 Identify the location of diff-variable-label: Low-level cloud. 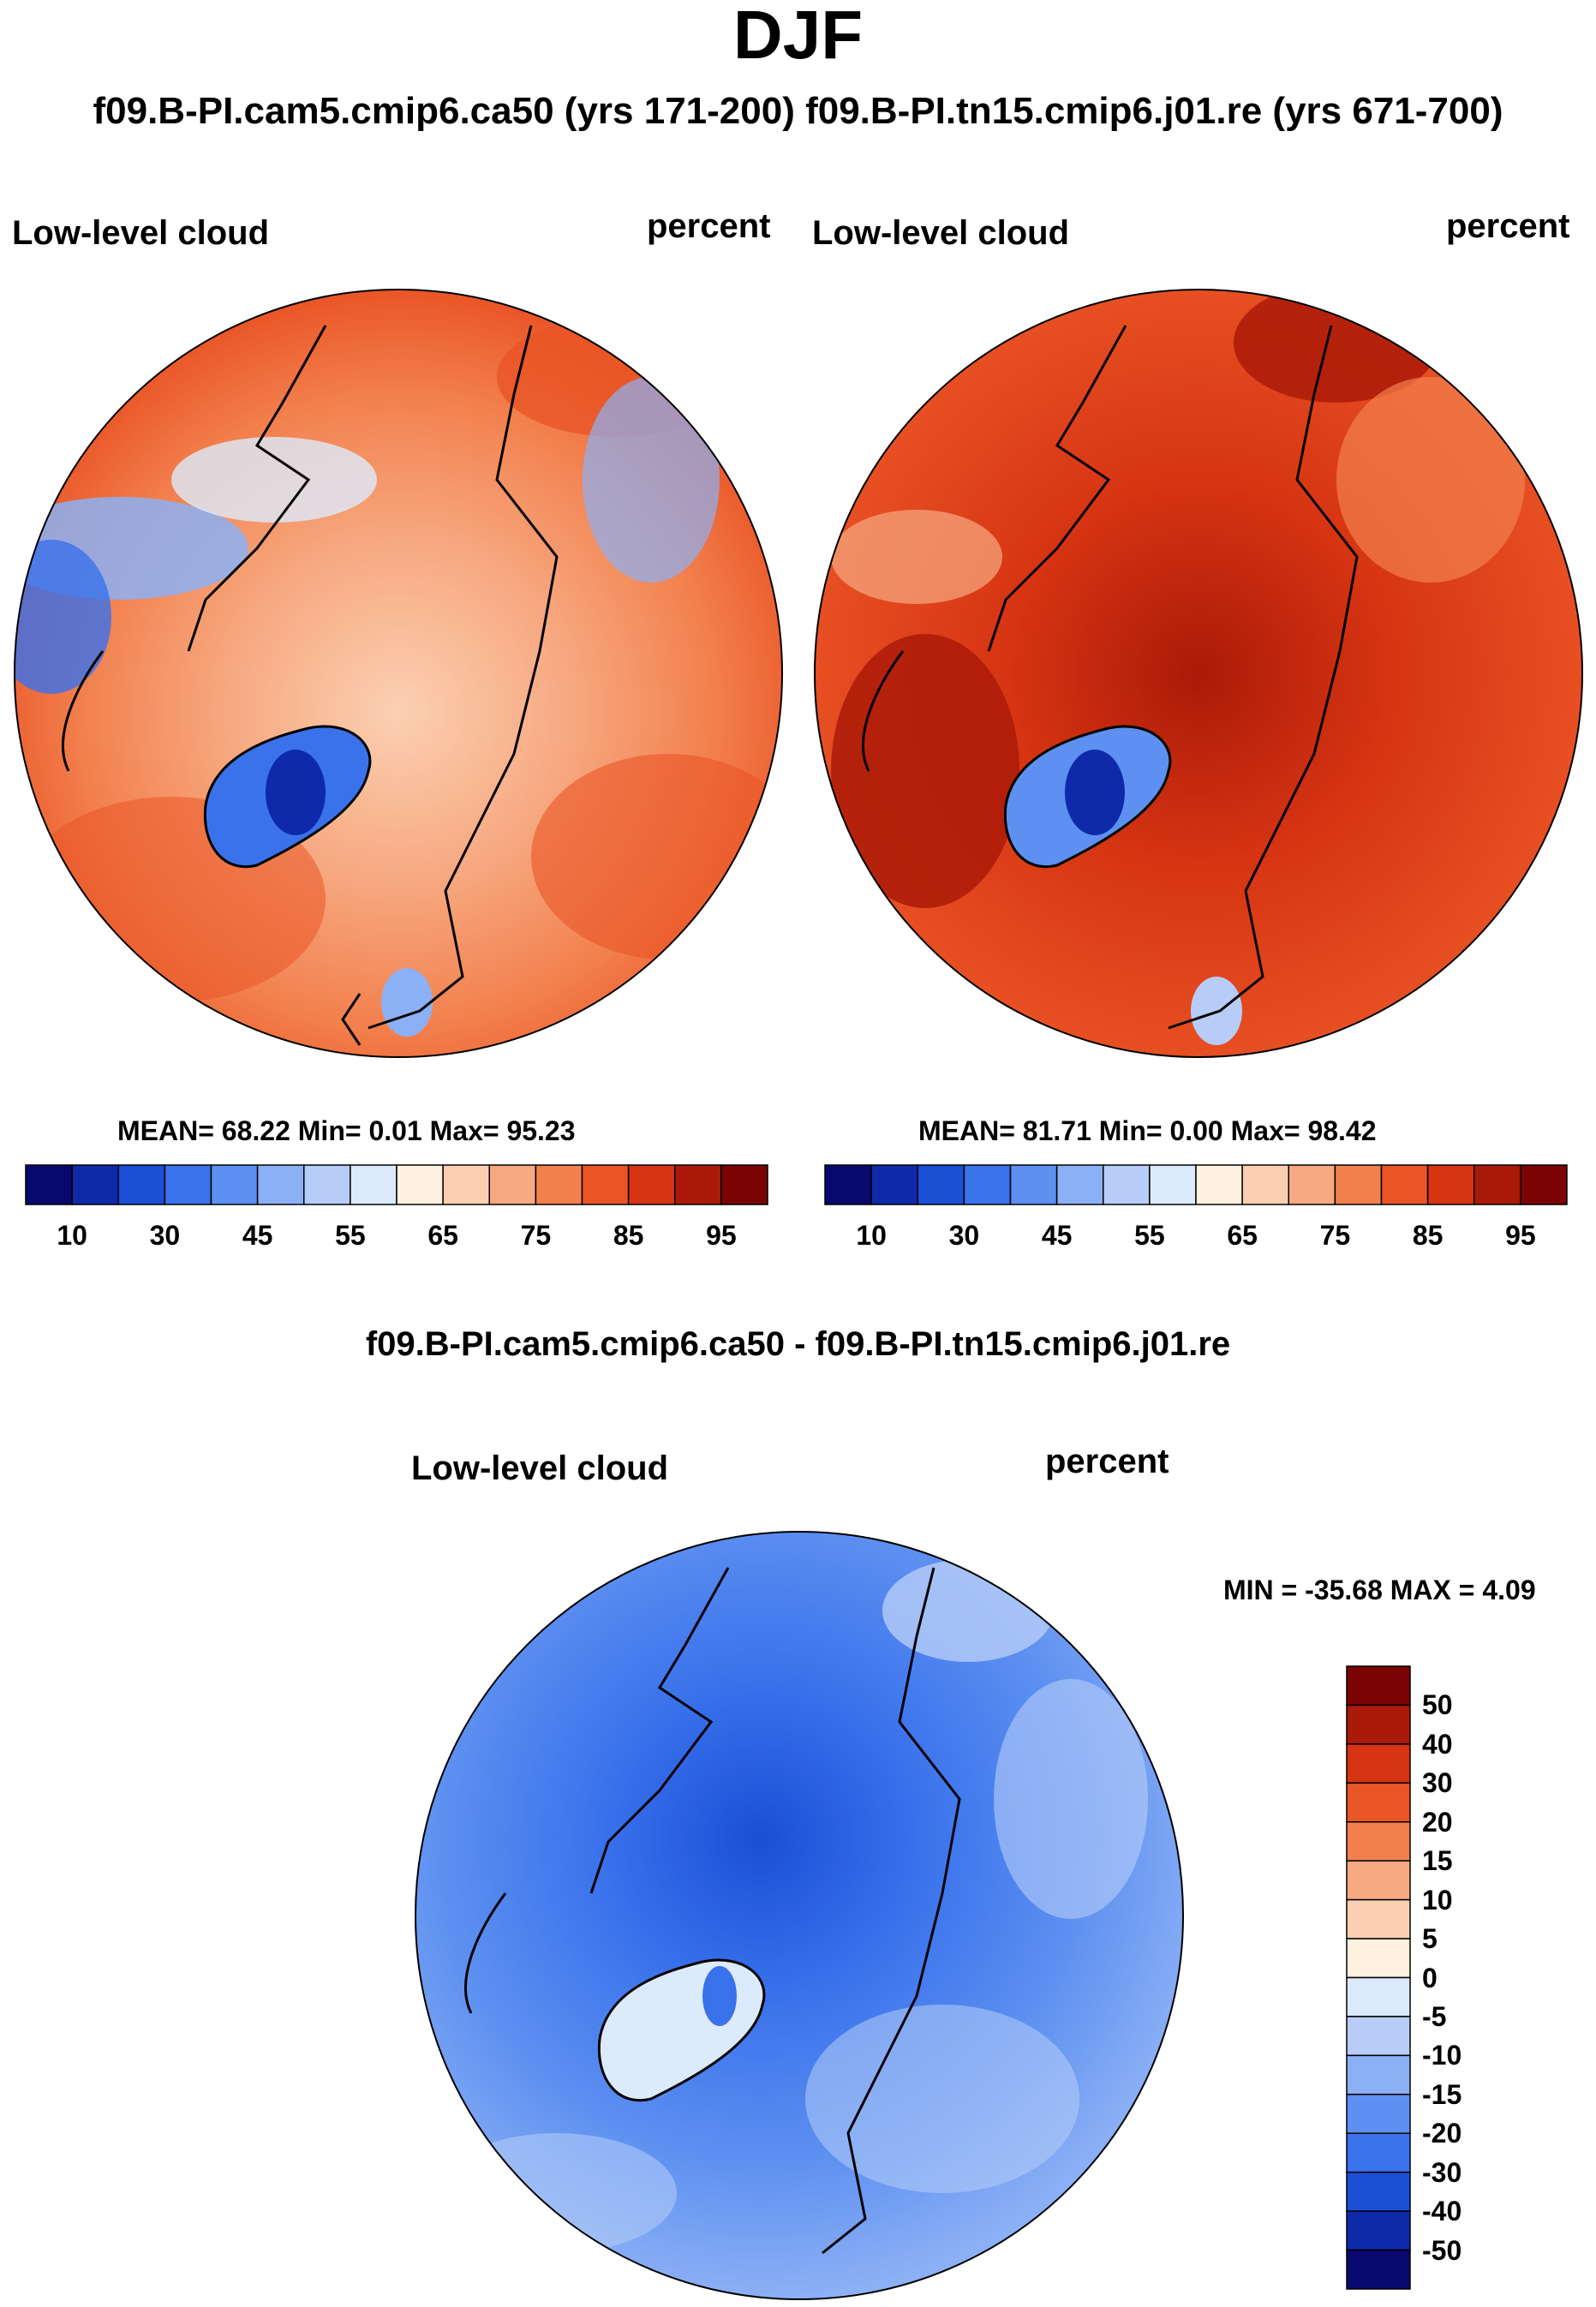
(540, 1468).